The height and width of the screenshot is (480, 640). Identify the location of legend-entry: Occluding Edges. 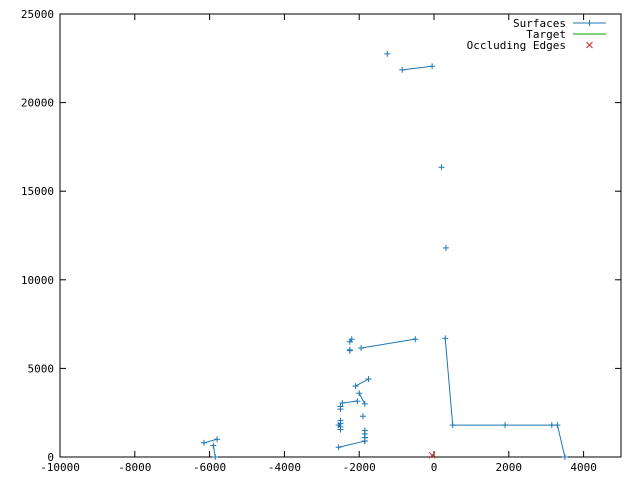
(530, 45).